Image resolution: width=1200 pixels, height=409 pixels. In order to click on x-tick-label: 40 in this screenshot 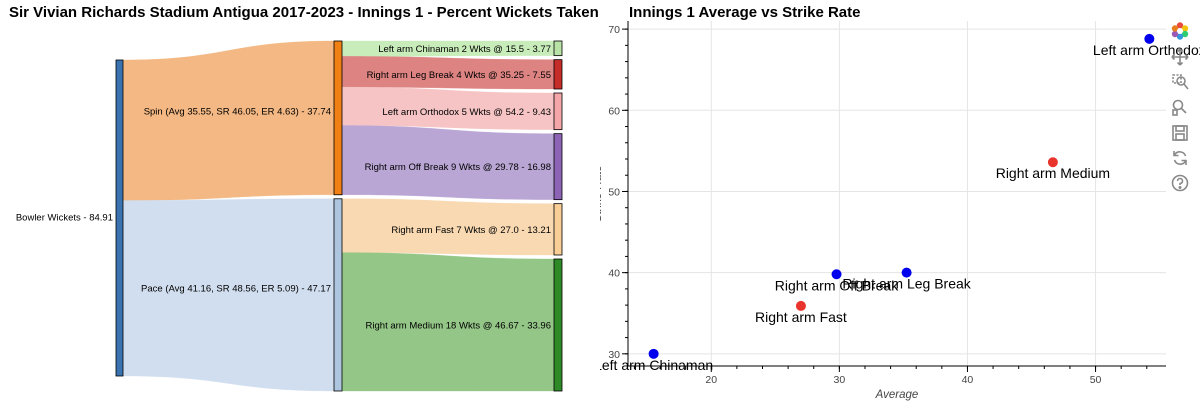, I will do `click(968, 380)`.